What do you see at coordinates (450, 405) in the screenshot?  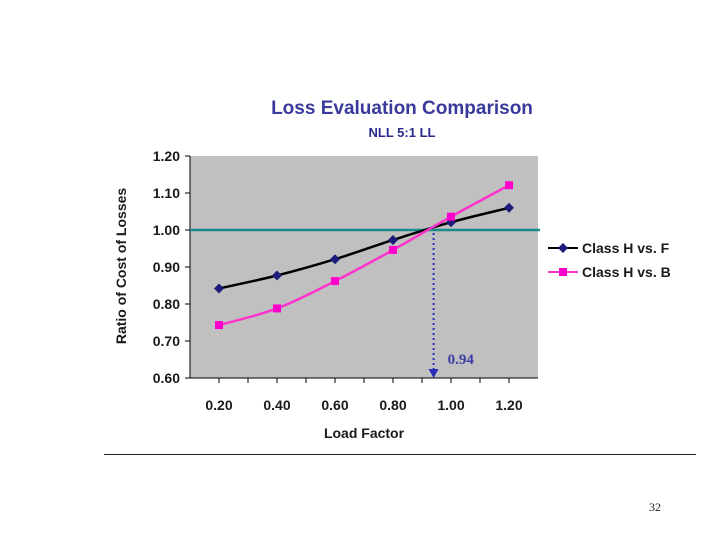 I see `x-tick-label: 1.00` at bounding box center [450, 405].